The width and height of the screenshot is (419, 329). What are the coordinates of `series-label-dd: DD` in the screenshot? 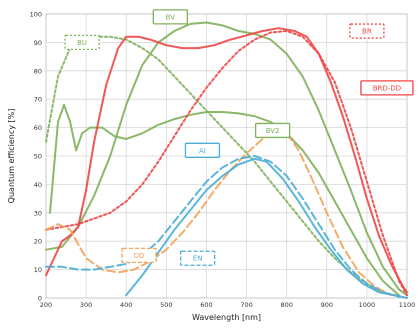 It's located at (139, 255).